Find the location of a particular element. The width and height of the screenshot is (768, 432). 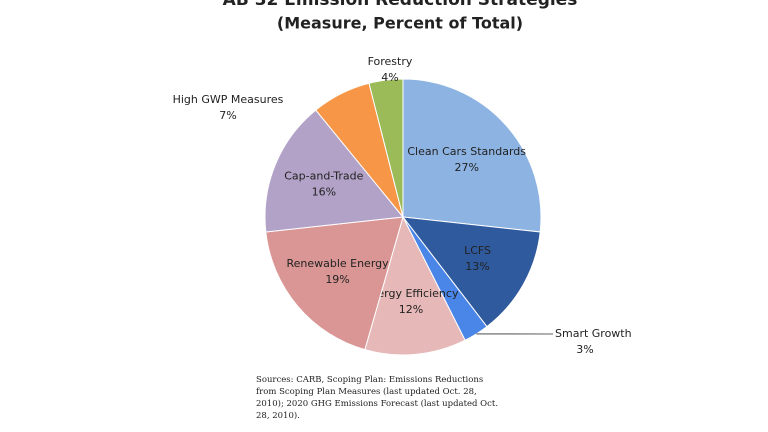

slice-label: LCFS is located at coordinates (477, 250).